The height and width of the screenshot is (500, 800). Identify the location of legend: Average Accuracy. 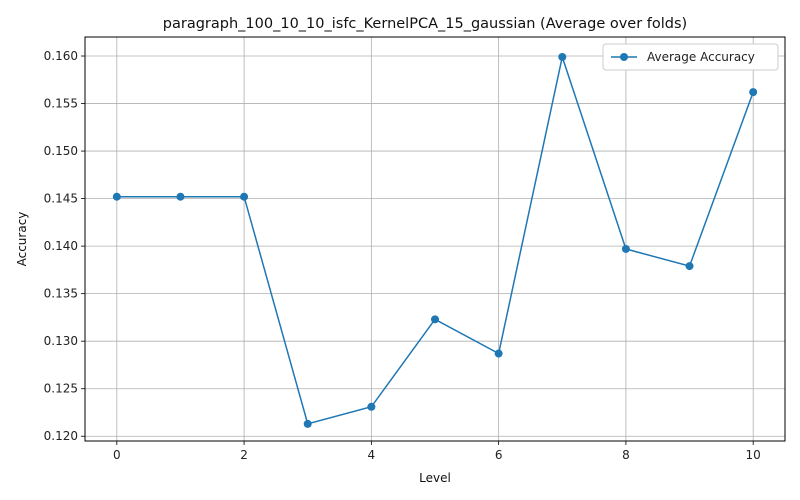
(690, 57).